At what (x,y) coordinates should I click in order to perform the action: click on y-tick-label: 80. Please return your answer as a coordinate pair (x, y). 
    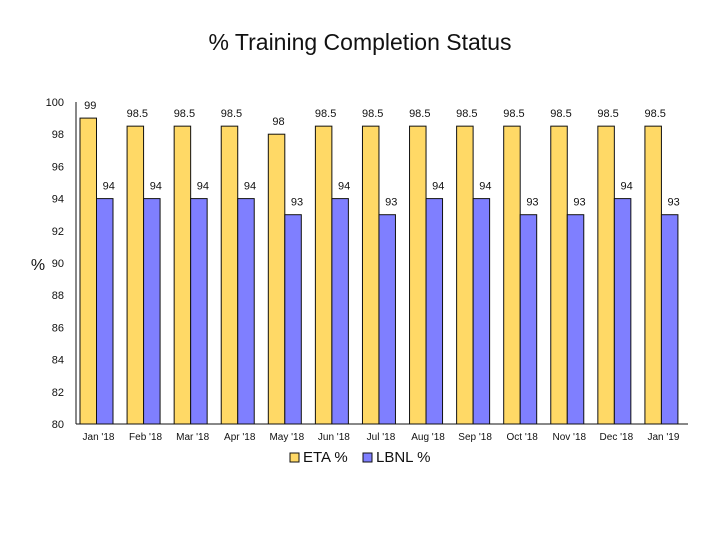
    Looking at the image, I should click on (58, 425).